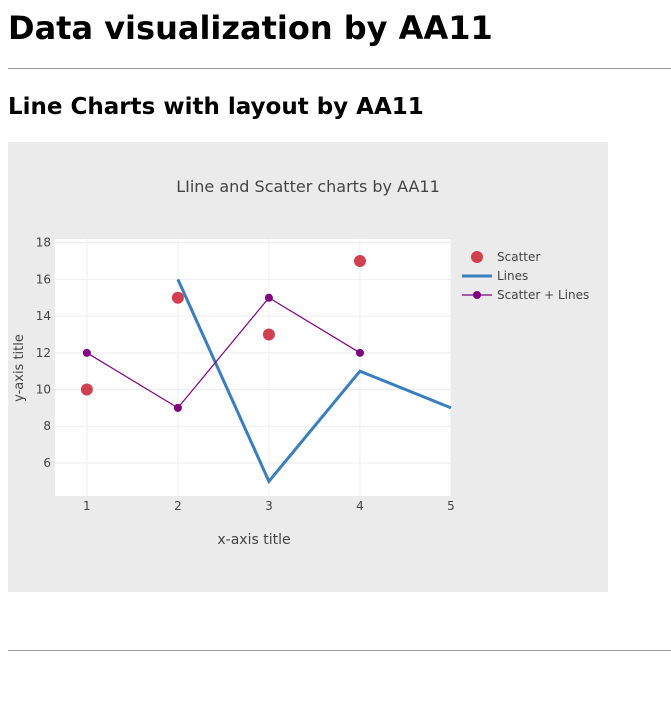 The width and height of the screenshot is (671, 705). I want to click on y-tick-label: 6, so click(47, 463).